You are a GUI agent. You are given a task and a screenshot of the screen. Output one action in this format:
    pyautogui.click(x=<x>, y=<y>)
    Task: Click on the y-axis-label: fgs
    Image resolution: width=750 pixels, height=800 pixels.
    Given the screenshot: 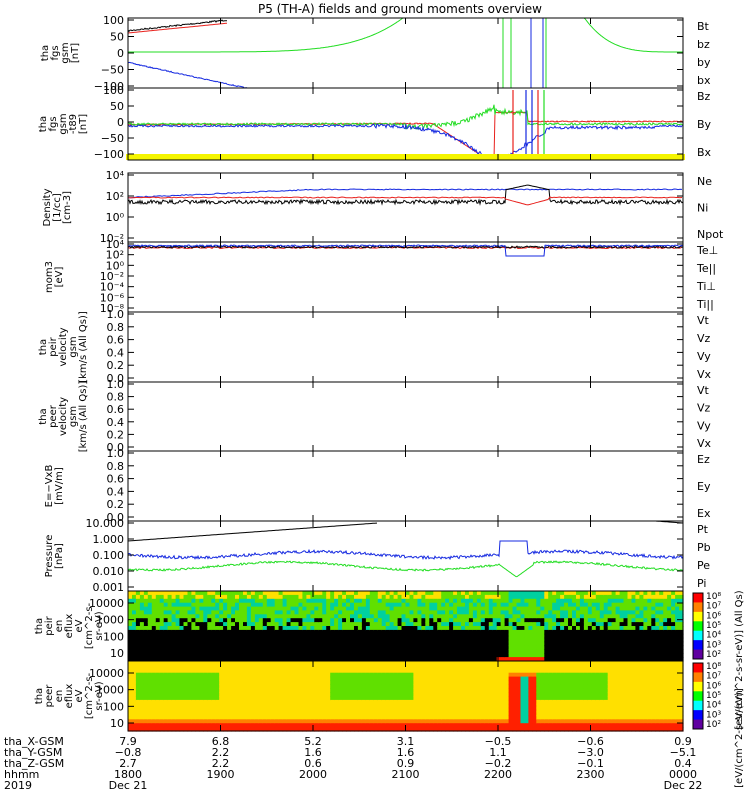 What is the action you would take?
    pyautogui.click(x=53, y=123)
    